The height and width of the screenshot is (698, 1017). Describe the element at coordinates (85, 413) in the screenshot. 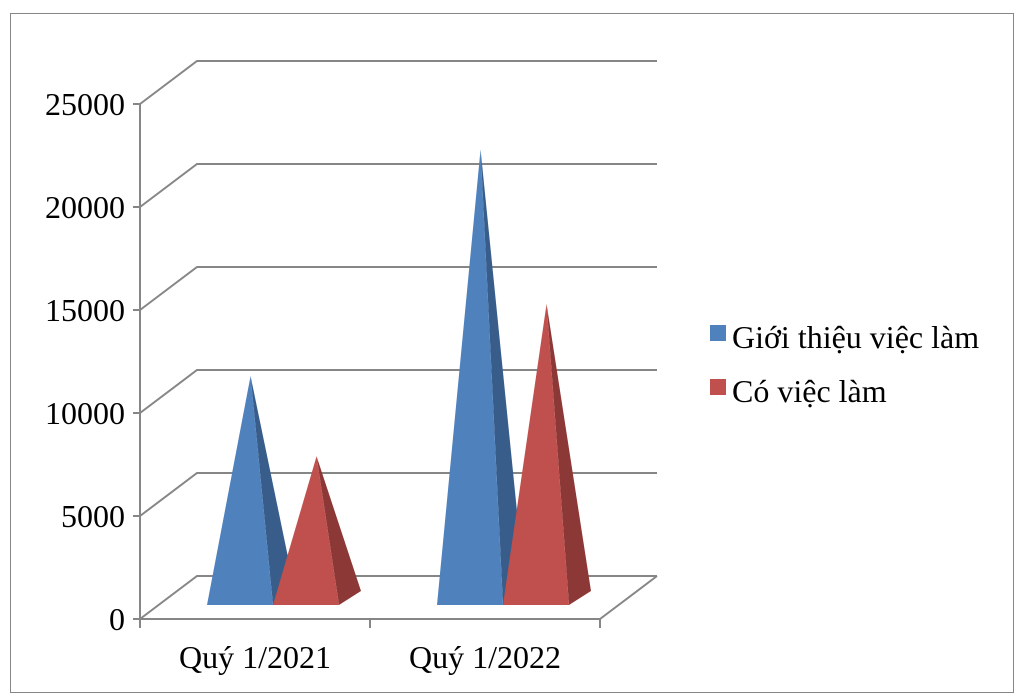

I see `y-tick-label: 10000` at that location.